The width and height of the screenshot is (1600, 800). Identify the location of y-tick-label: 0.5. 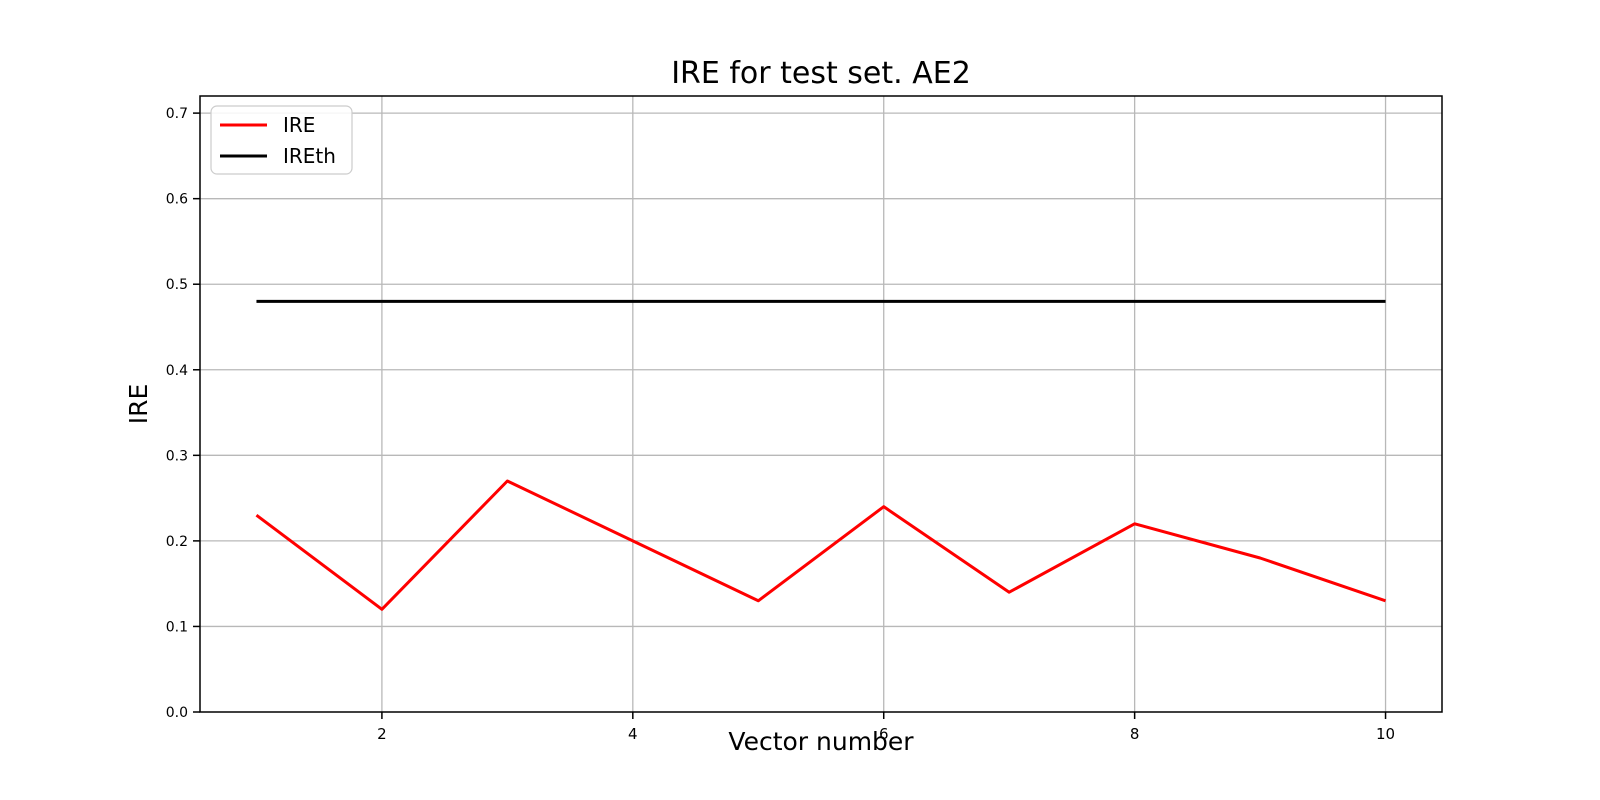
(177, 285).